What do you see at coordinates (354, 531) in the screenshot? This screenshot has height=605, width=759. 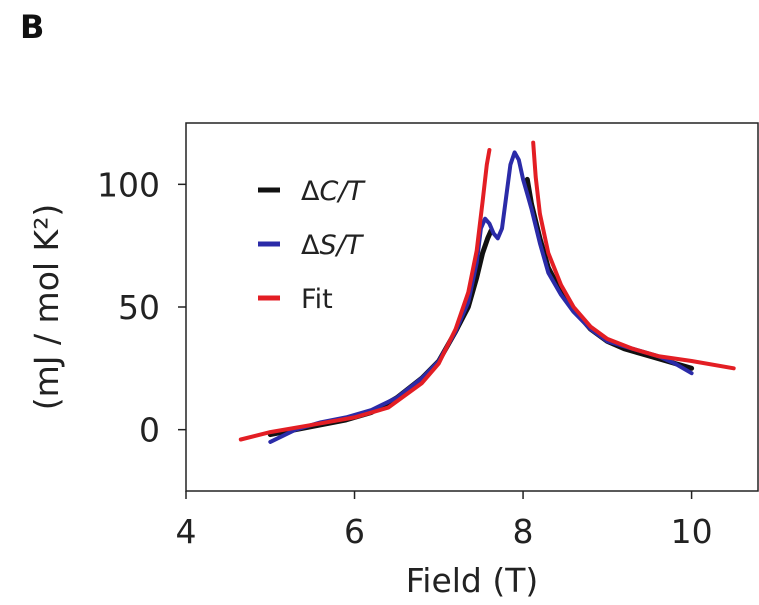 I see `x-tick-label: 6` at bounding box center [354, 531].